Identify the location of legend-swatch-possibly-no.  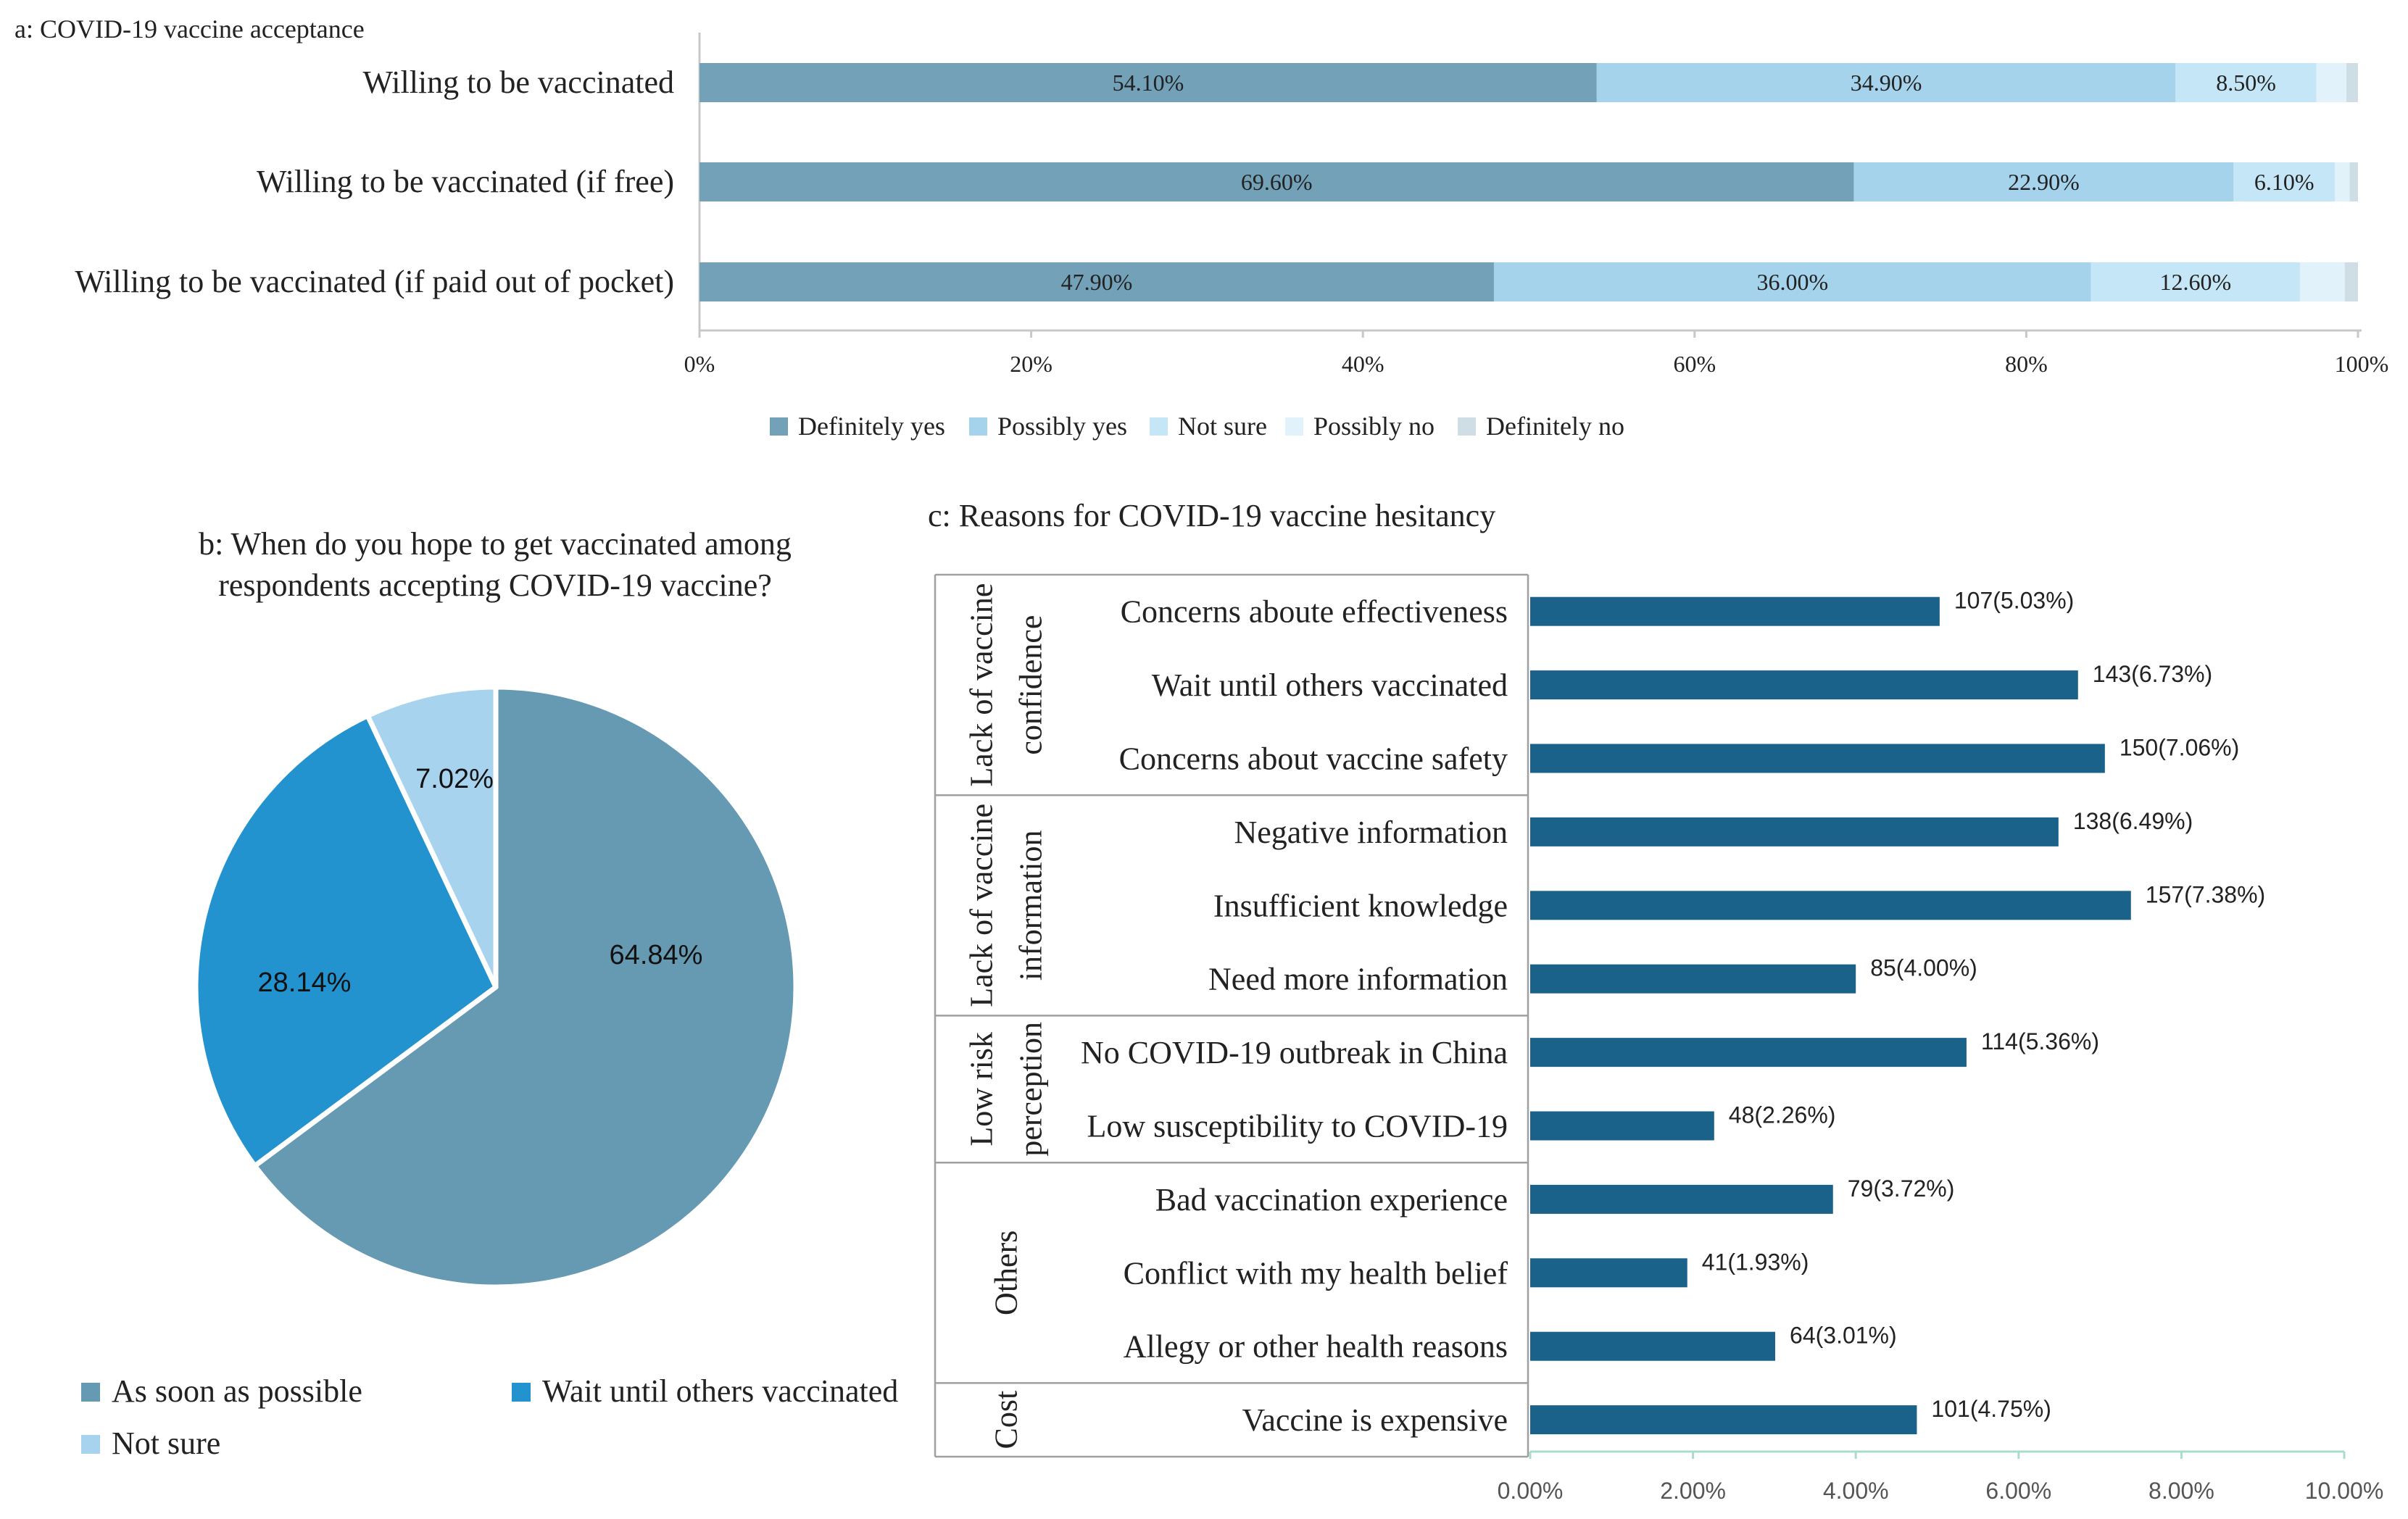
(1294, 426).